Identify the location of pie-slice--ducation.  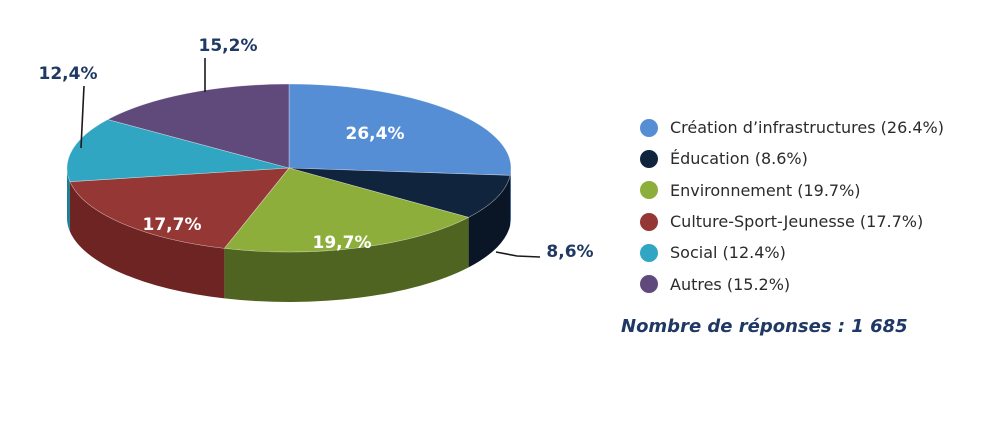
(399, 192).